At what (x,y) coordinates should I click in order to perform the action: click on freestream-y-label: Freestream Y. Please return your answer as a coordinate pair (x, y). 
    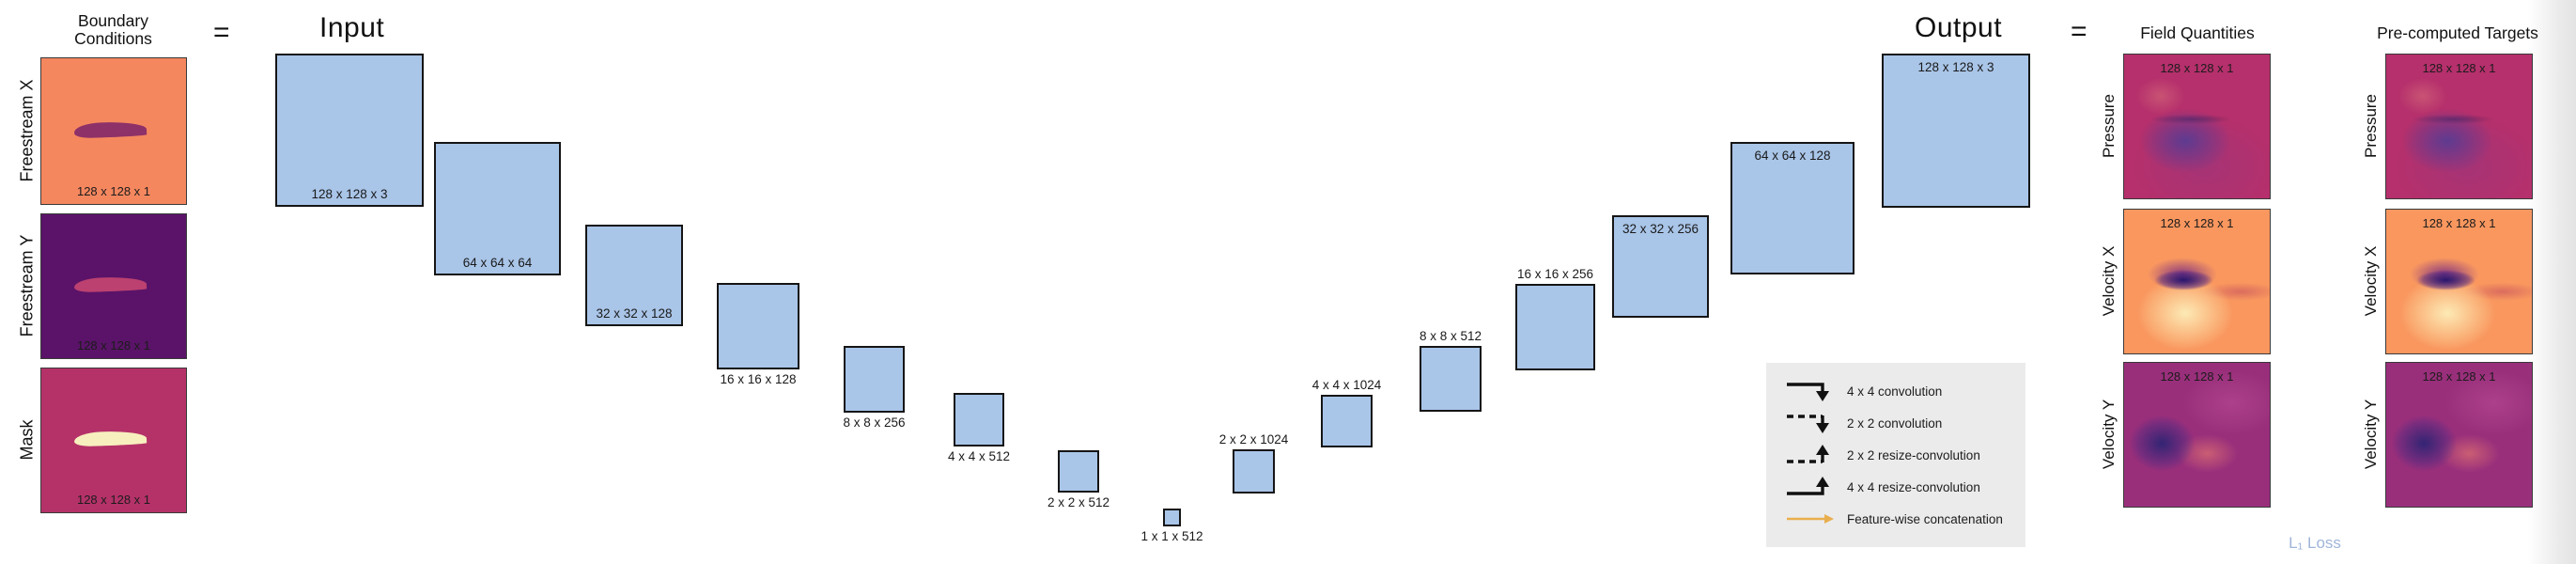
    Looking at the image, I should click on (27, 285).